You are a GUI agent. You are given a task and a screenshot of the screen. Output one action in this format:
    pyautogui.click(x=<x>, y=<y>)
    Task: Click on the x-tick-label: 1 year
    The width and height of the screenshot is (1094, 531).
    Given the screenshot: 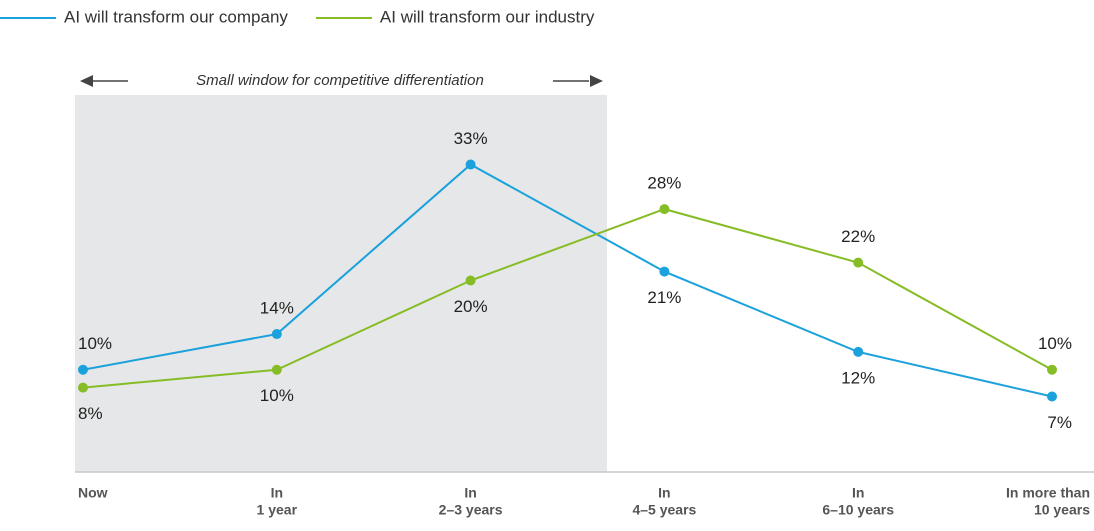 What is the action you would take?
    pyautogui.click(x=277, y=510)
    